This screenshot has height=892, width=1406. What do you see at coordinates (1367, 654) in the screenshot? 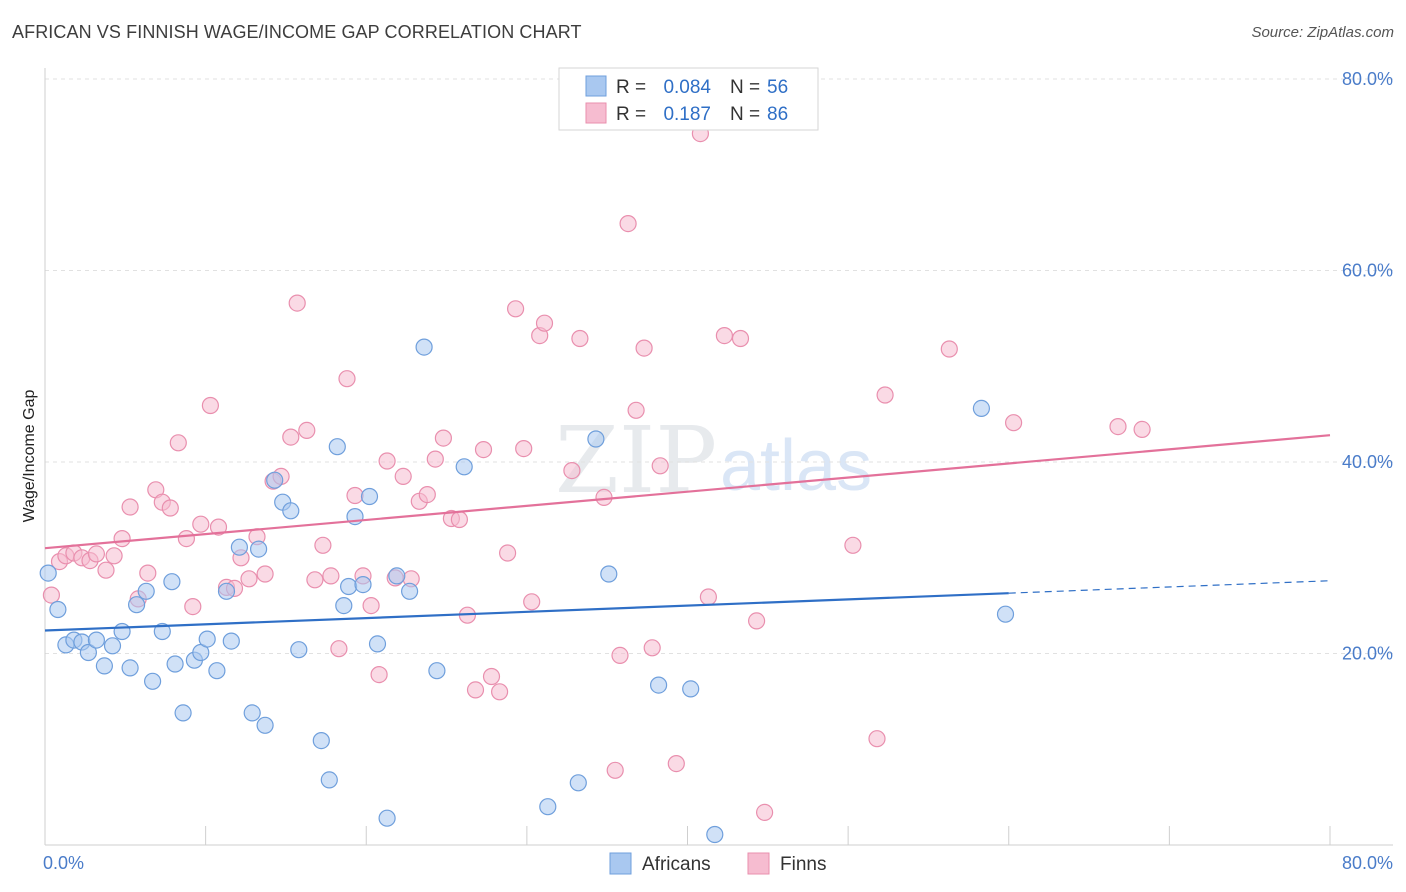
I see `y-tick-label-20: 20.0%` at bounding box center [1367, 654].